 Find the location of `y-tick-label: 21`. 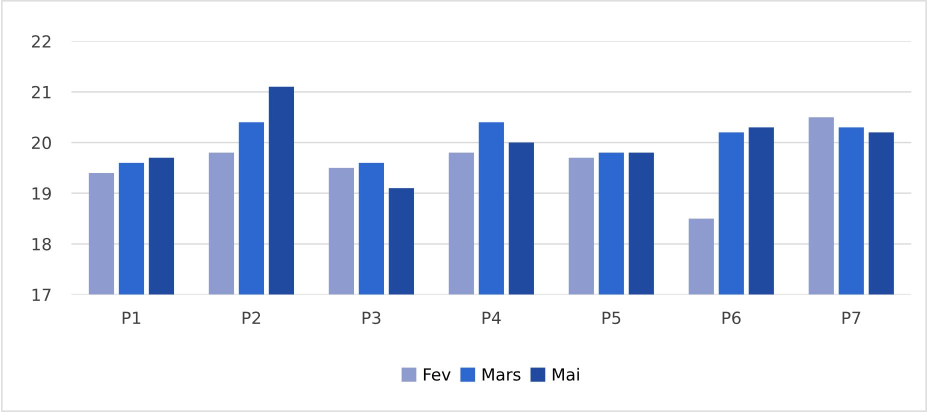

y-tick-label: 21 is located at coordinates (41, 92).